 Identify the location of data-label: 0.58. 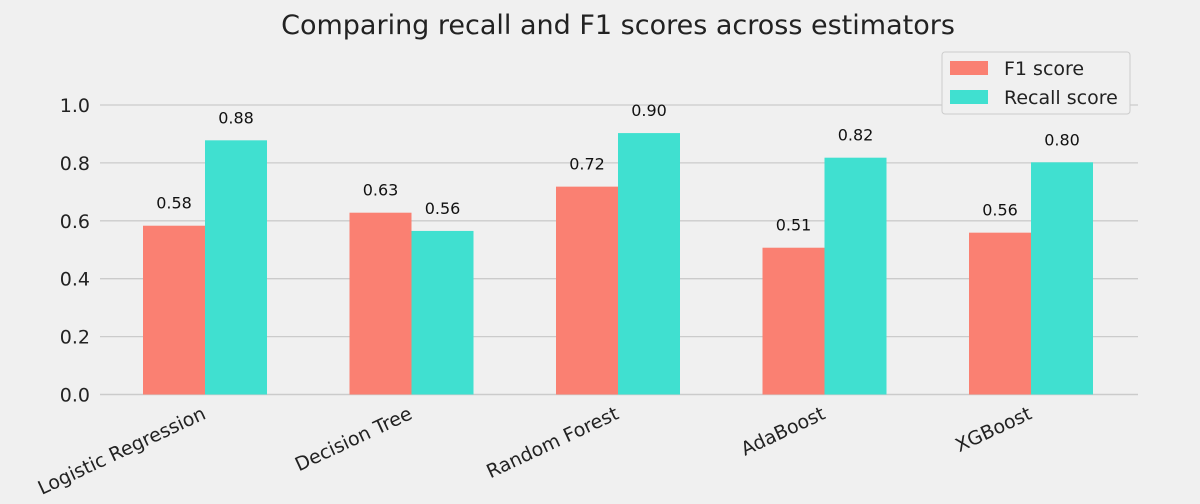
(174, 203).